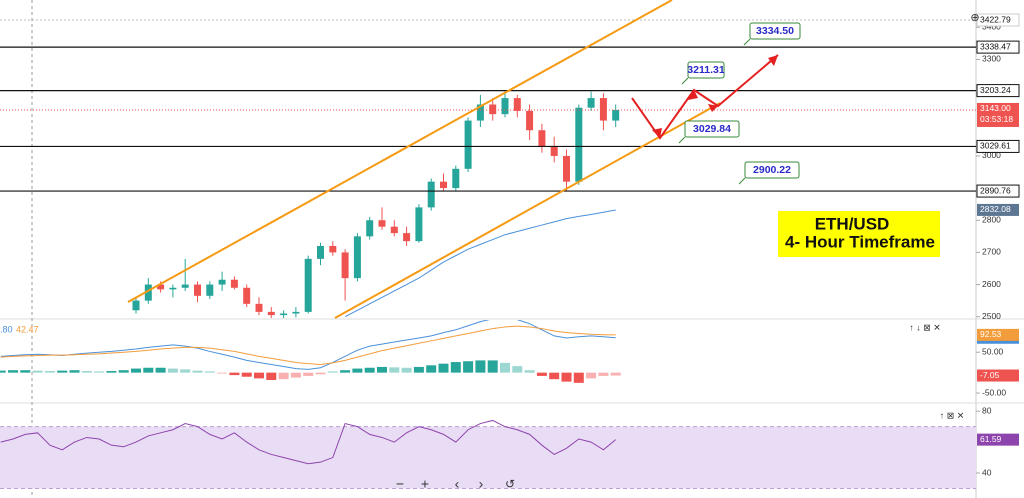  Describe the element at coordinates (27, 329) in the screenshot. I see `header-value: 42.47` at that location.